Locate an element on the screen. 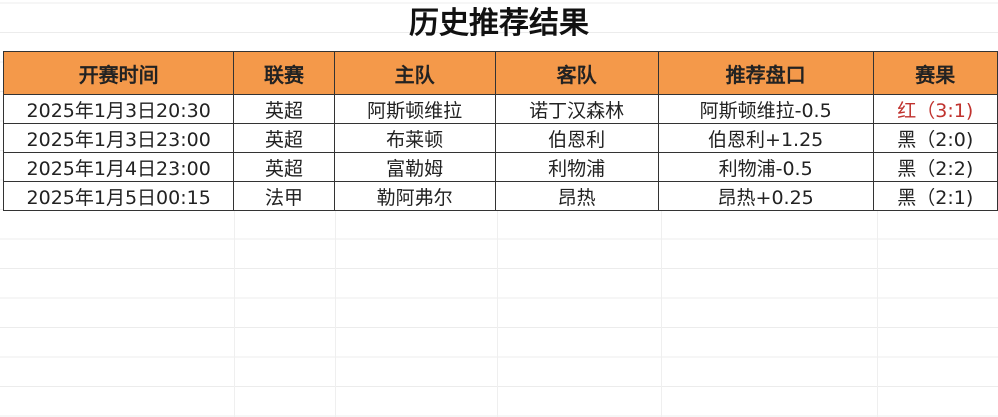  pick-cell: 利物浦-0.5 is located at coordinates (765, 167).